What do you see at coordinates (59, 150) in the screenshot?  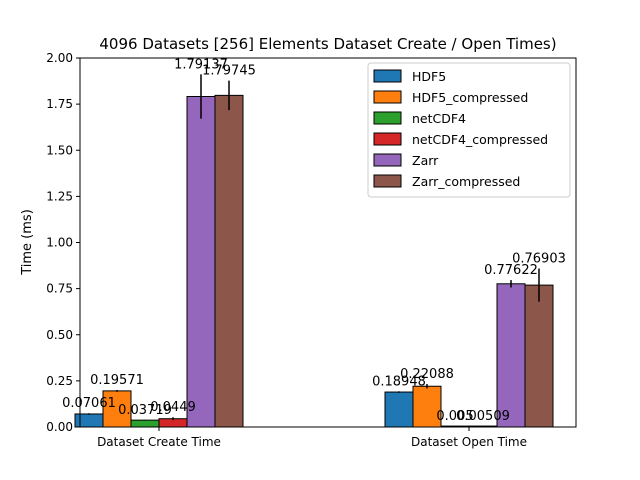 I see `y-tick-label: 1.50` at bounding box center [59, 150].